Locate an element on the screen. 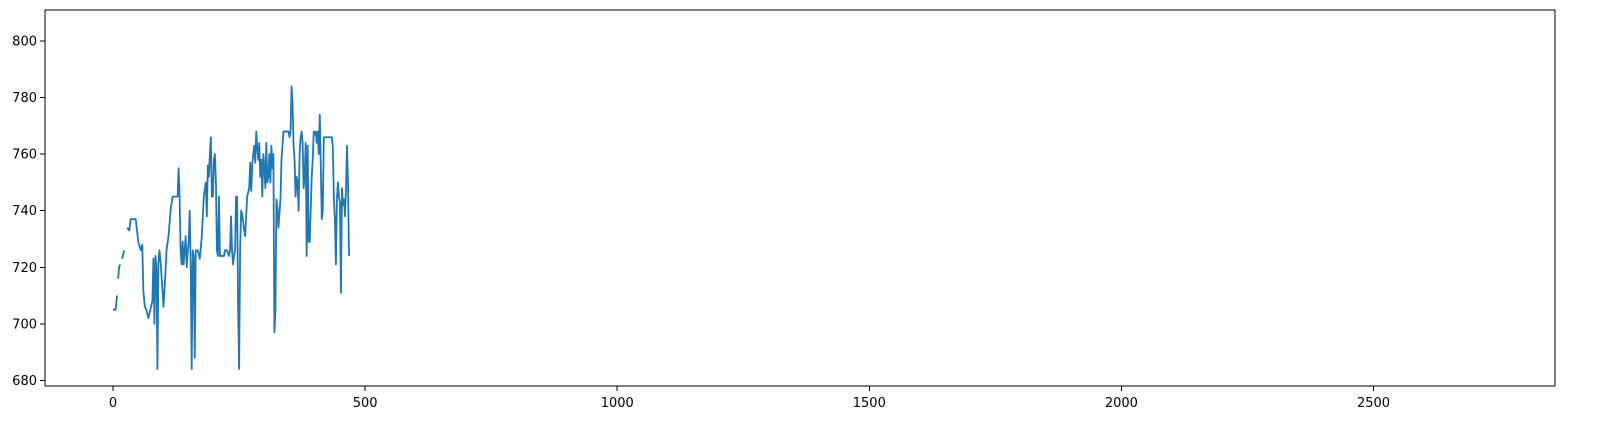 This screenshot has width=1606, height=428. y-tick-label: 800 is located at coordinates (24, 42).